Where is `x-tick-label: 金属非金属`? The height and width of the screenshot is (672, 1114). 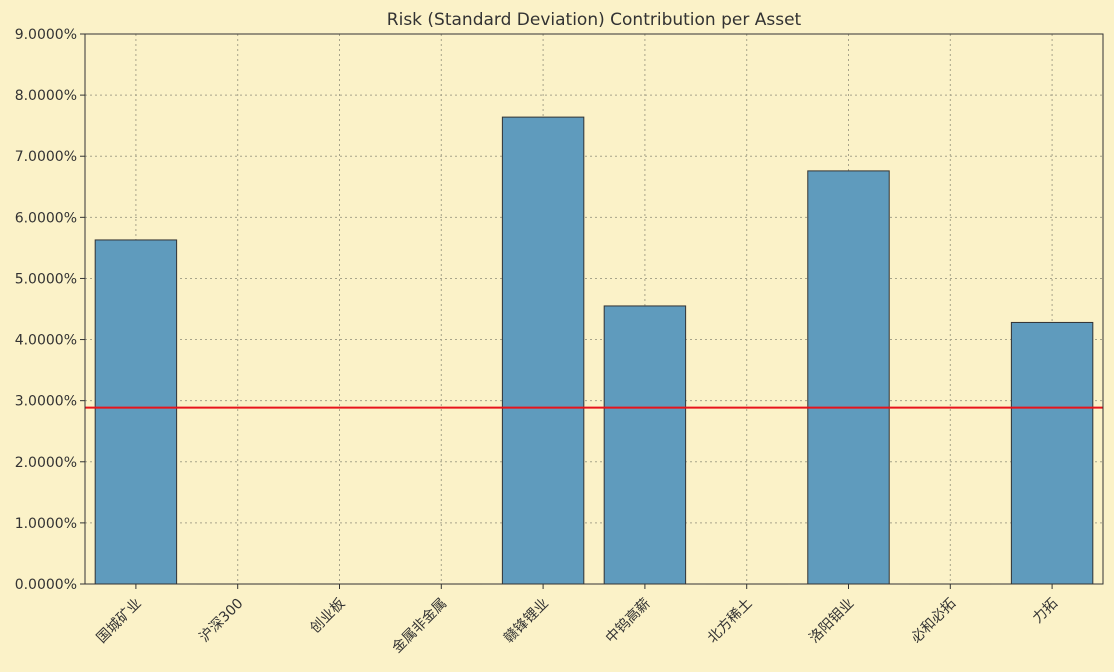
x-tick-label: 金属非金属 is located at coordinates (419, 626).